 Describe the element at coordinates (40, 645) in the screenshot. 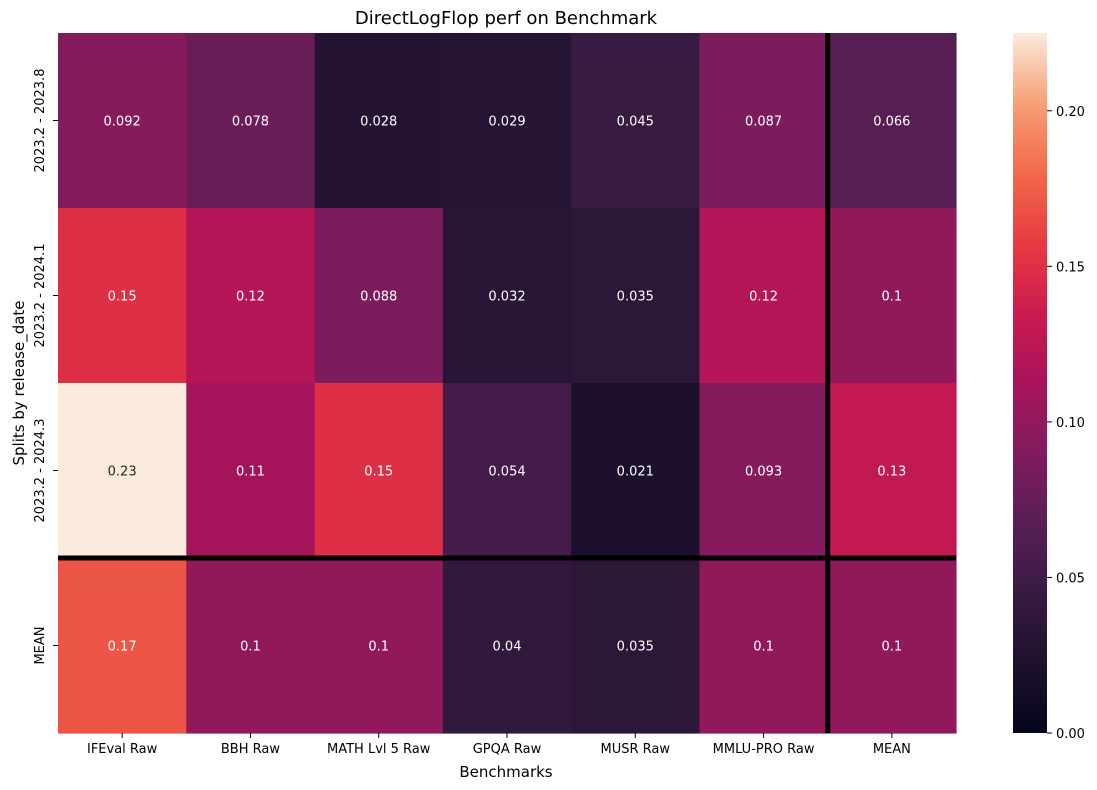

I see `y-tick-label: MEAN` at that location.